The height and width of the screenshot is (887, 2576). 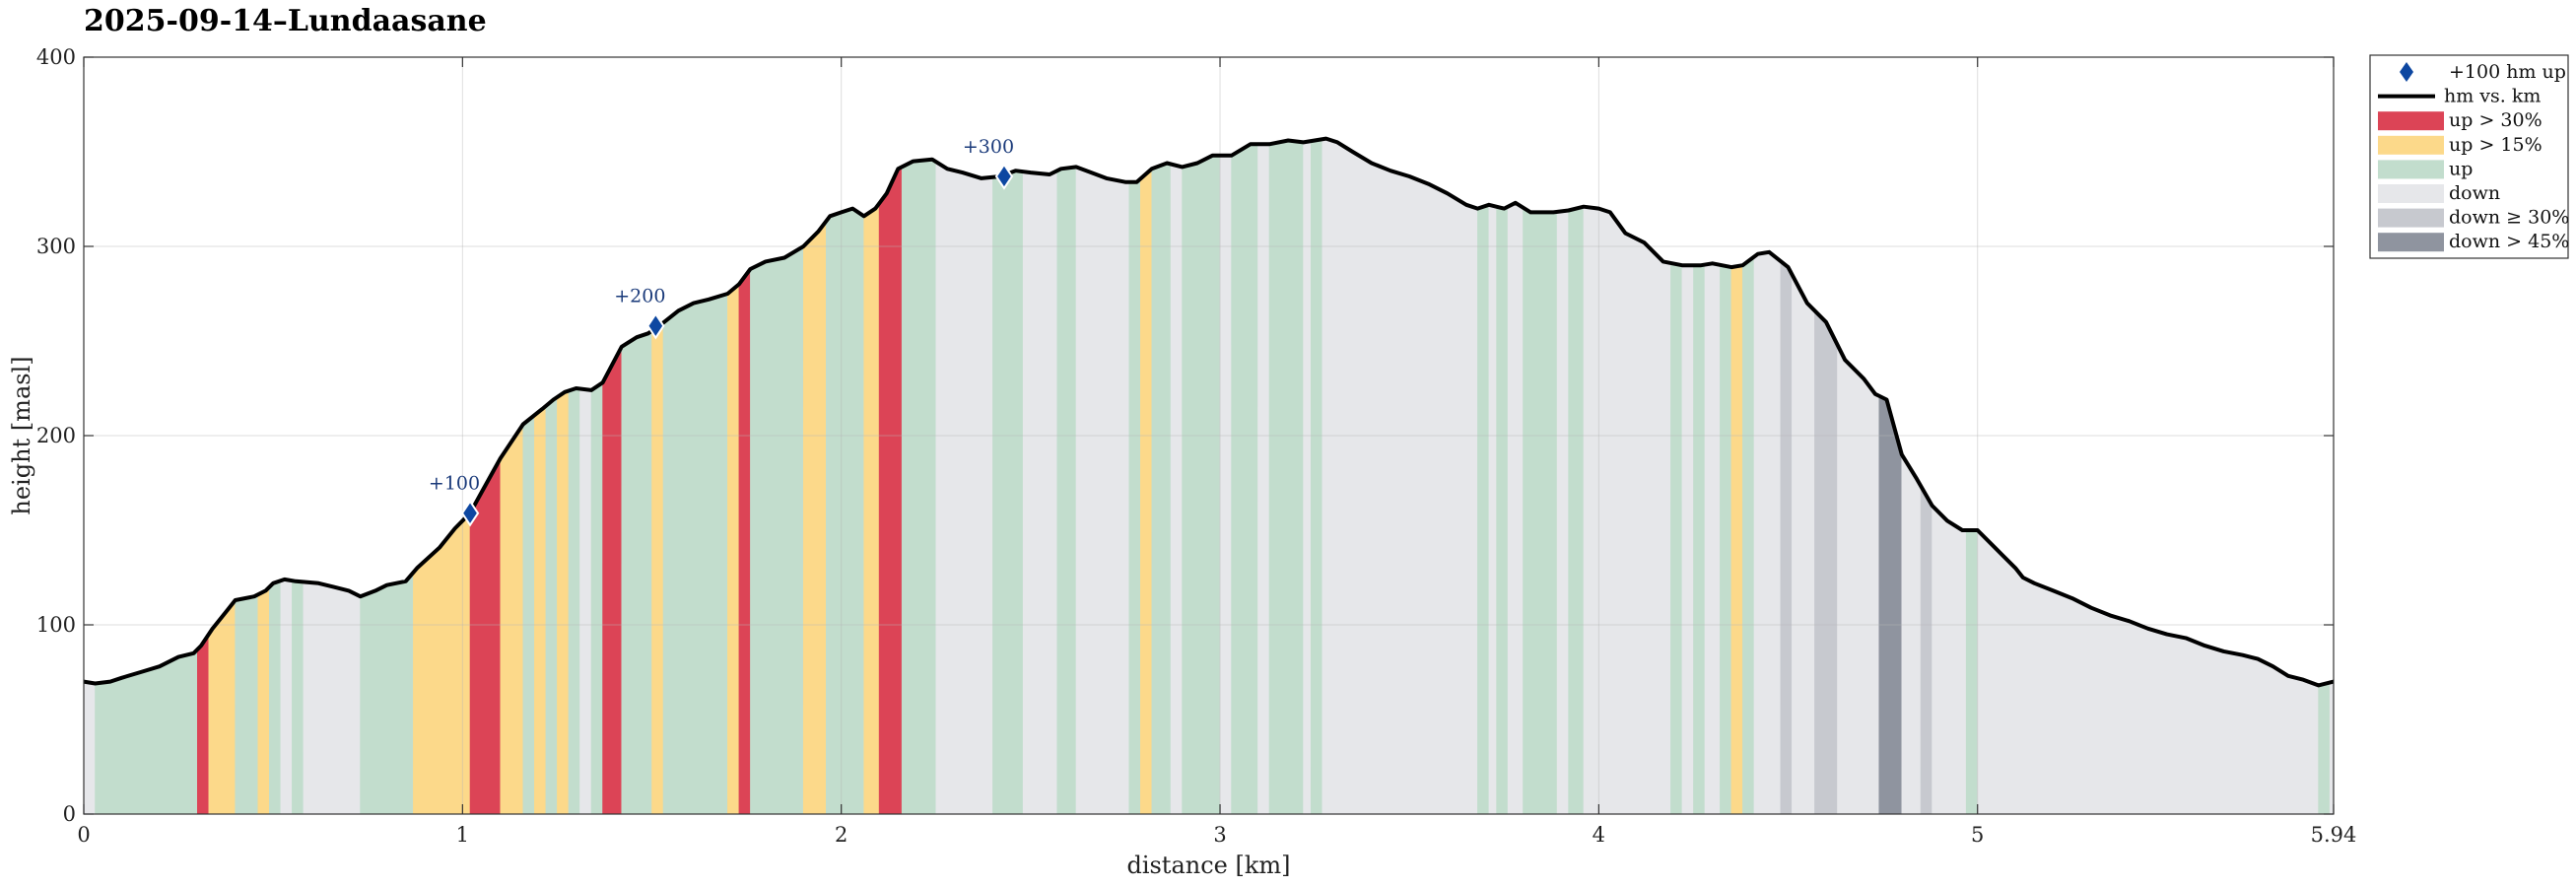 I want to click on legend-label: down > 45%, so click(x=2509, y=242).